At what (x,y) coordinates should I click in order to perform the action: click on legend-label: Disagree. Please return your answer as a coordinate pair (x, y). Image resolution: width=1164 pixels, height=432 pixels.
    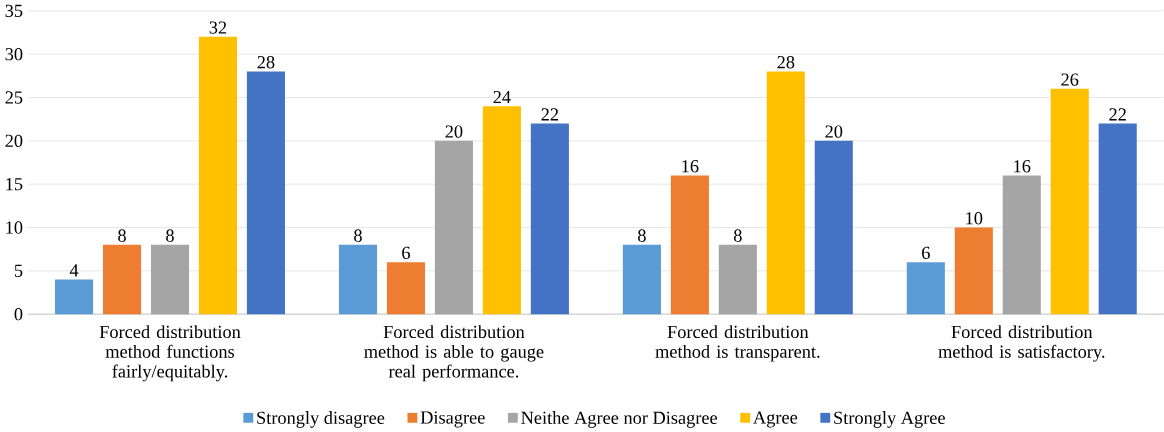
    Looking at the image, I should click on (452, 419).